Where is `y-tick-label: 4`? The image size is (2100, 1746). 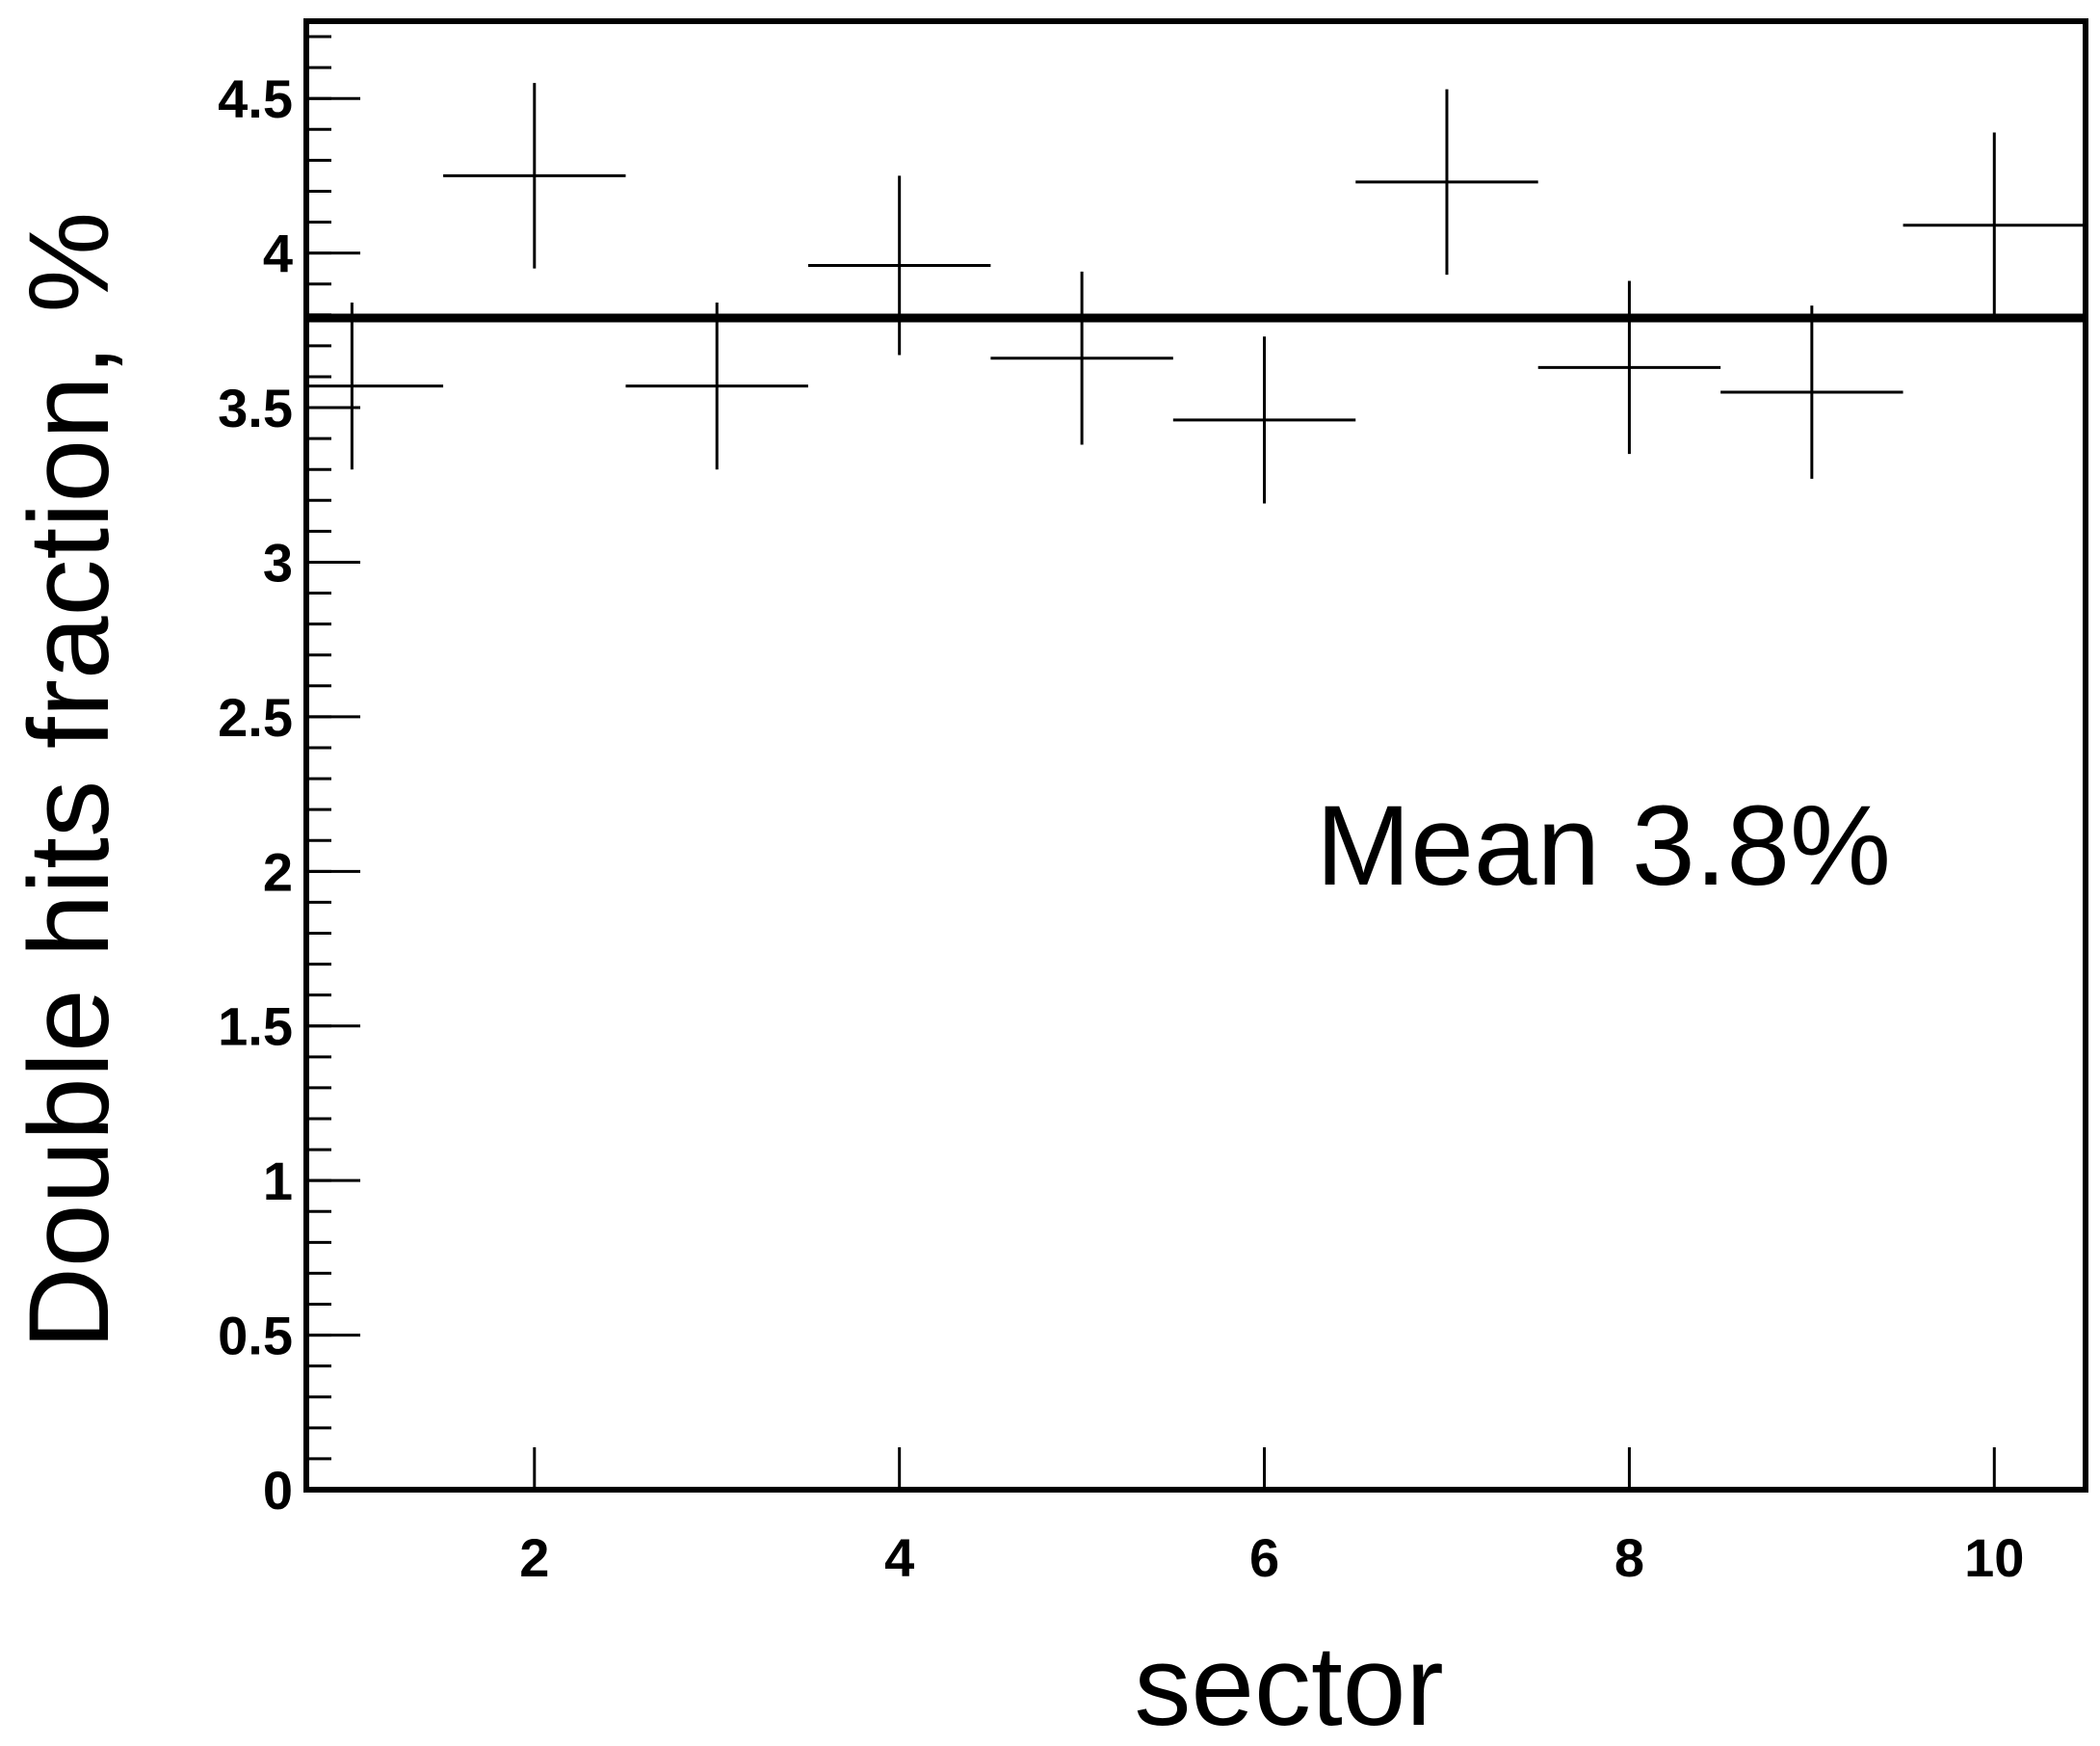
y-tick-label: 4 is located at coordinates (278, 254).